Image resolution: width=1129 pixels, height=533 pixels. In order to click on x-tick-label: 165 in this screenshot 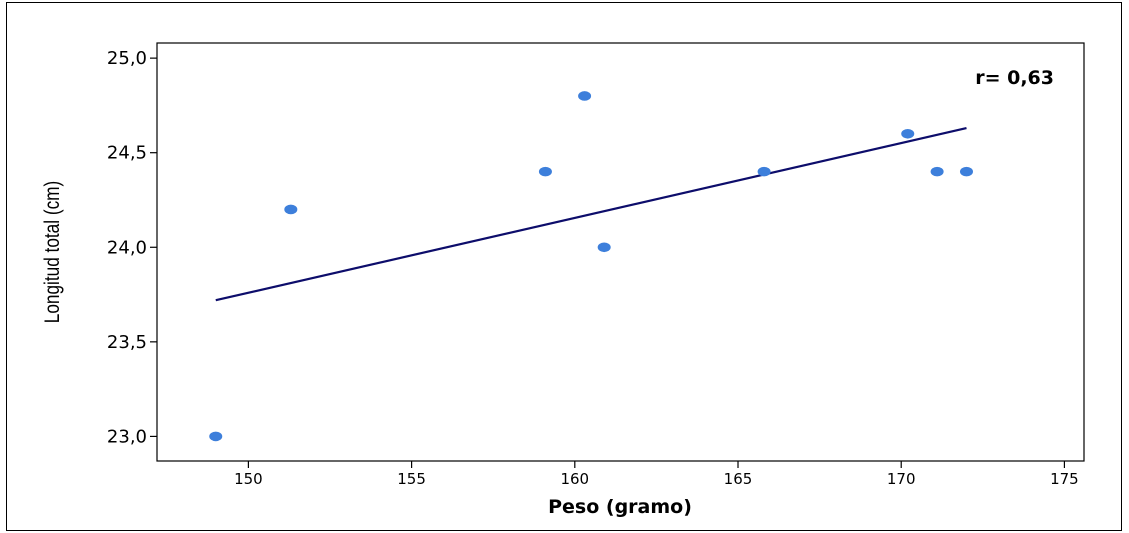, I will do `click(738, 479)`.